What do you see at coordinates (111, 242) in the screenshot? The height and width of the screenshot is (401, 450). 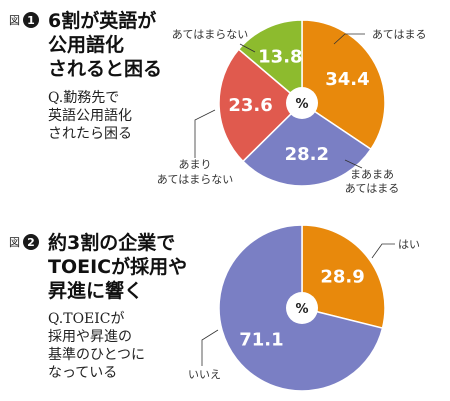 I see `figure-2-title-line-1: 約3割の企業で` at bounding box center [111, 242].